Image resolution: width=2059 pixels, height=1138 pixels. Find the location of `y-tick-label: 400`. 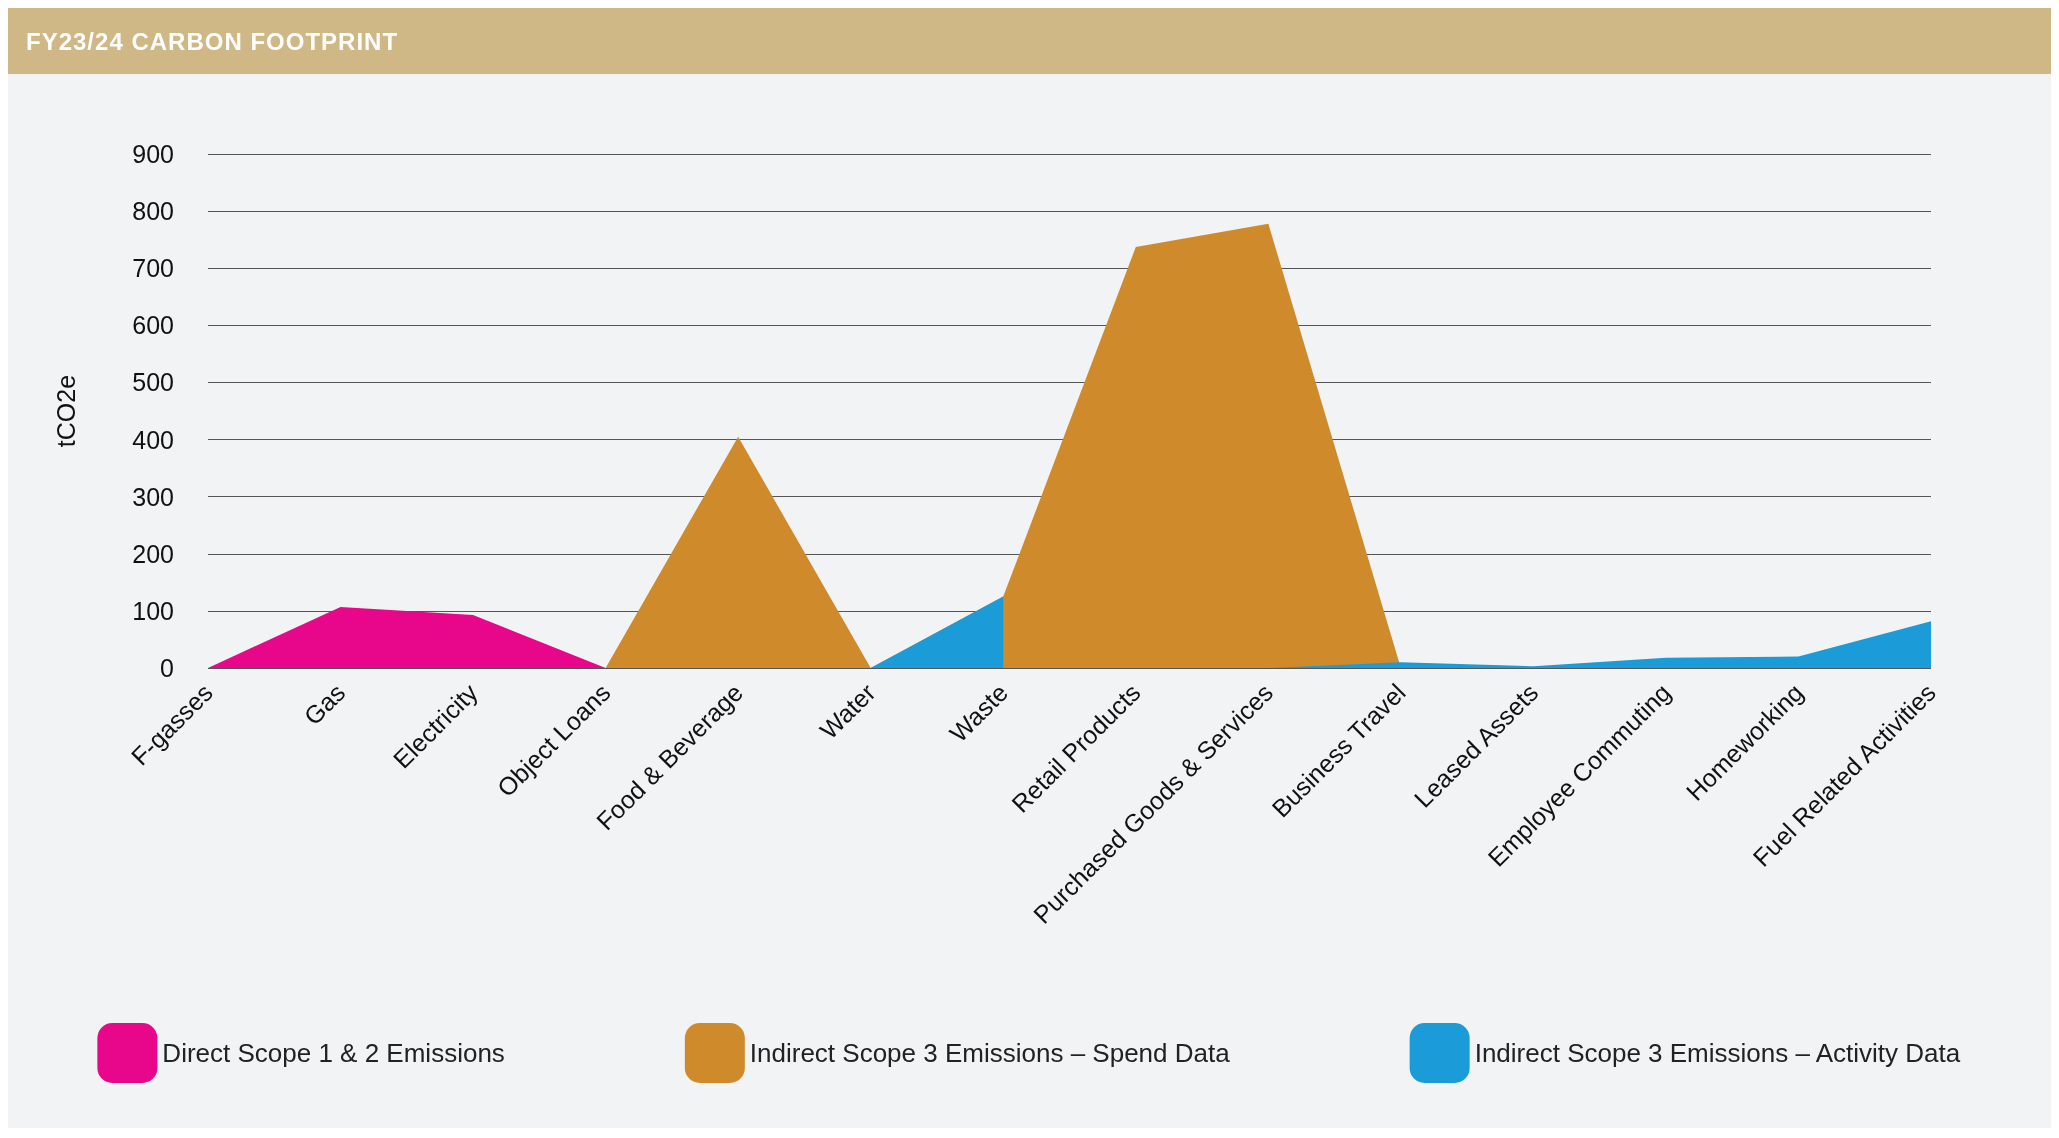

y-tick-label: 400 is located at coordinates (153, 439).